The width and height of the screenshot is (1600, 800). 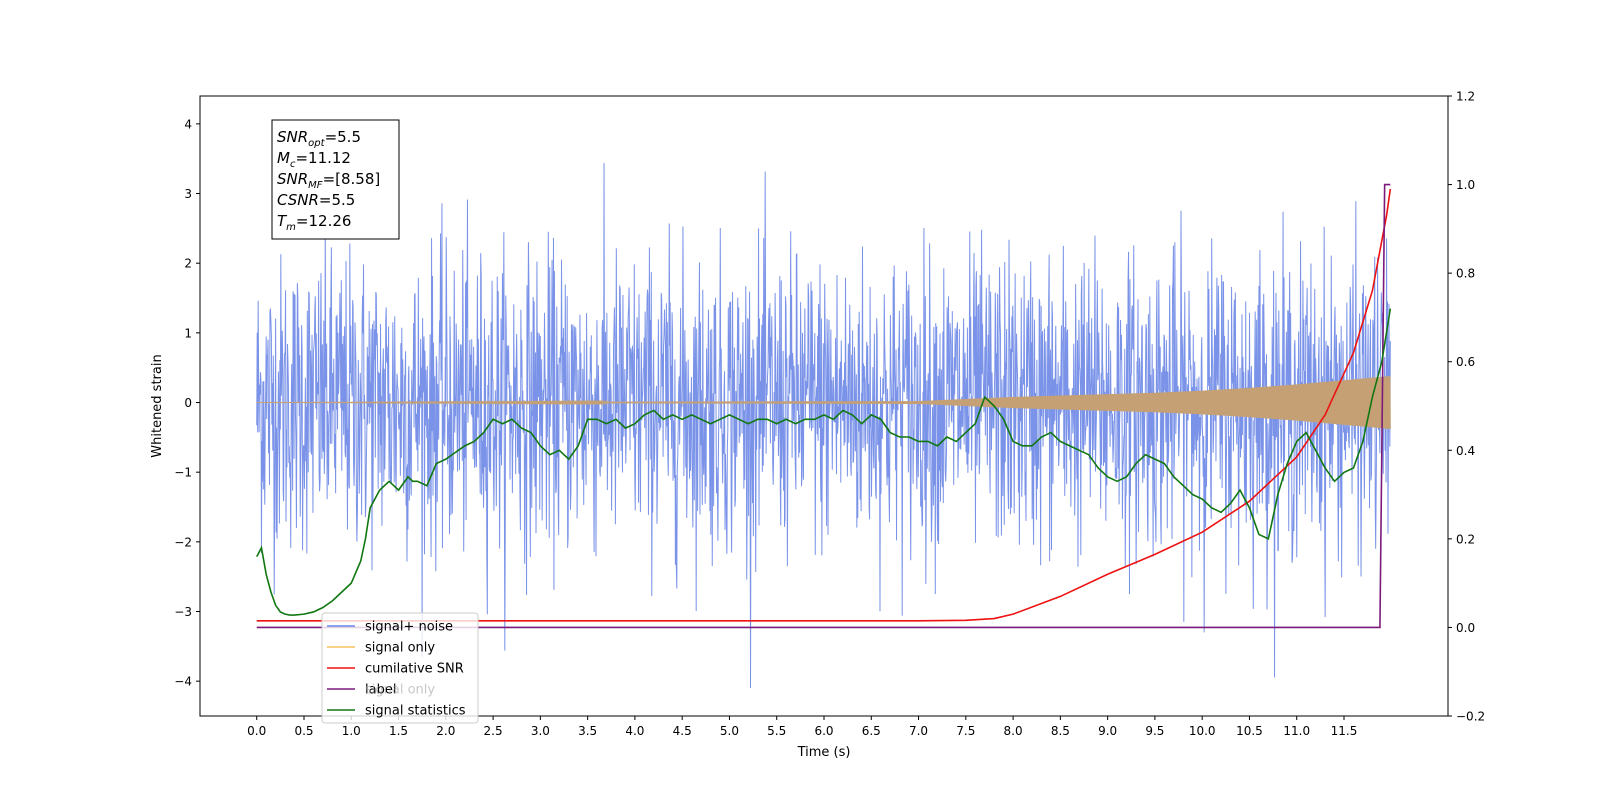 What do you see at coordinates (183, 473) in the screenshot?
I see `y-tick-label: −1` at bounding box center [183, 473].